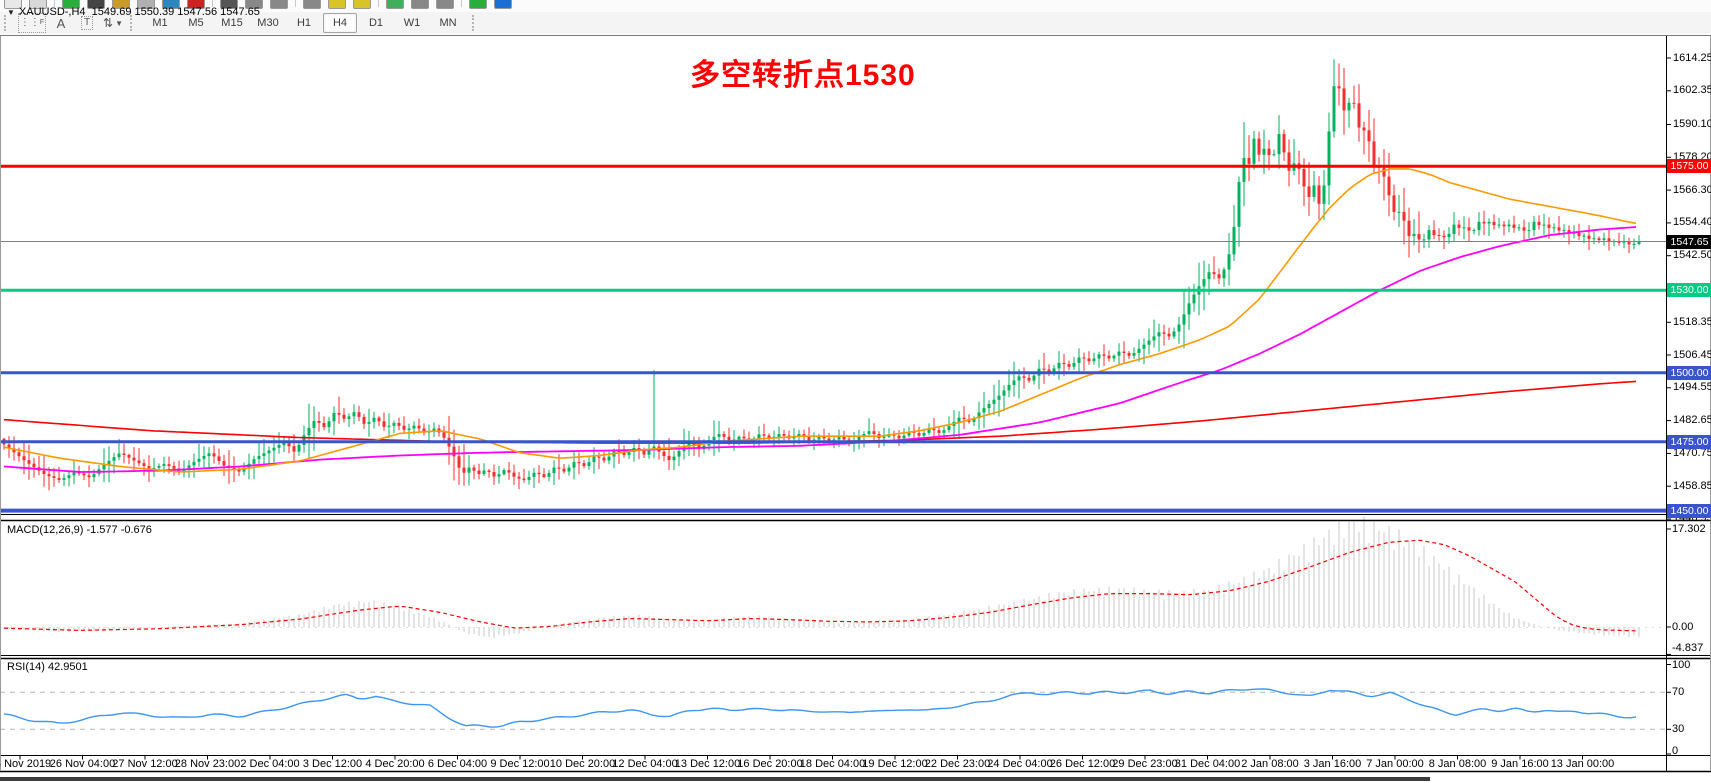  Describe the element at coordinates (196, 23) in the screenshot. I see `timeframe-button-m5: M5` at that location.